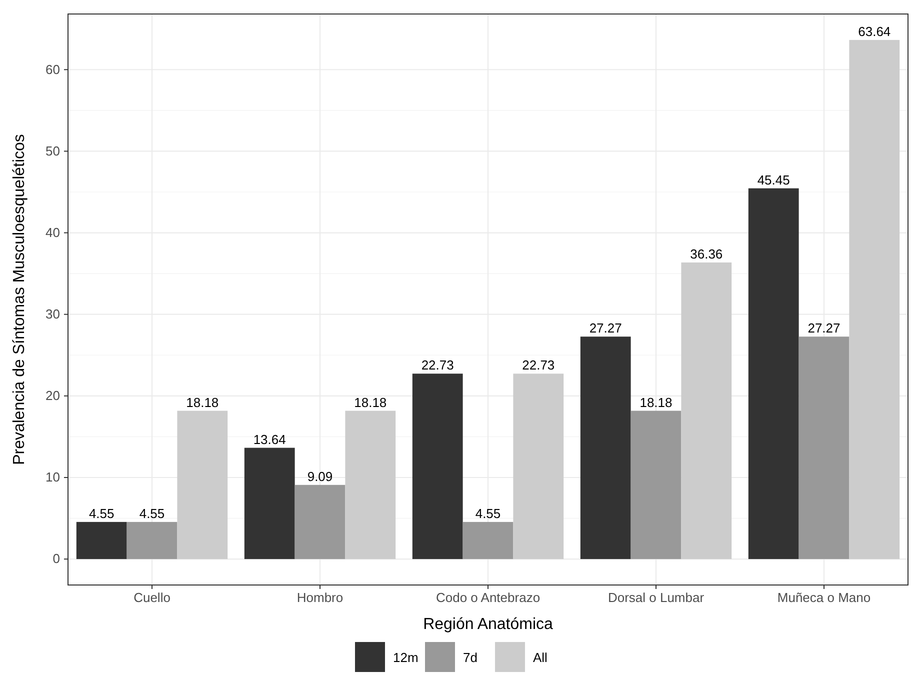  I want to click on data-label: 63.64, so click(874, 31).